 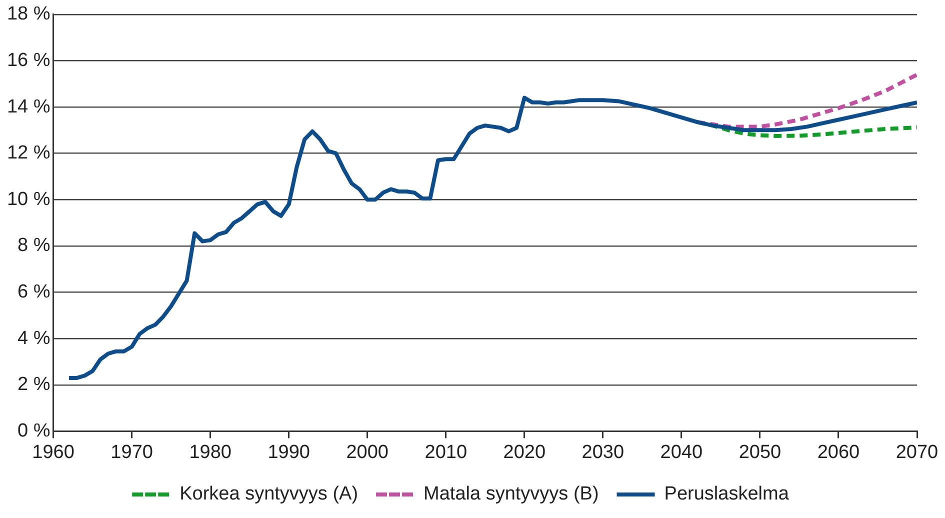 What do you see at coordinates (28, 153) in the screenshot?
I see `y-tick-label: 12 %` at bounding box center [28, 153].